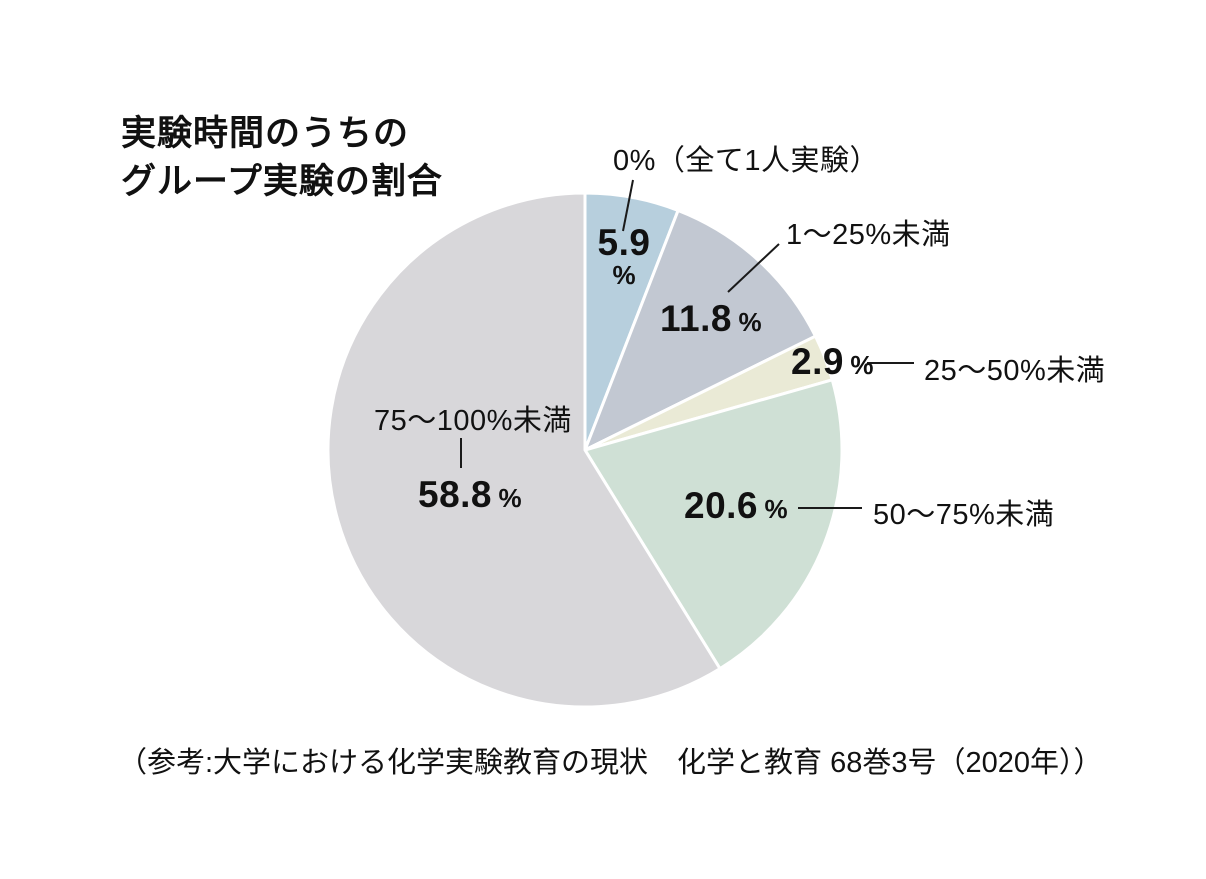 This screenshot has height=879, width=1206. I want to click on category-label-3: 50～75%未満, so click(964, 515).